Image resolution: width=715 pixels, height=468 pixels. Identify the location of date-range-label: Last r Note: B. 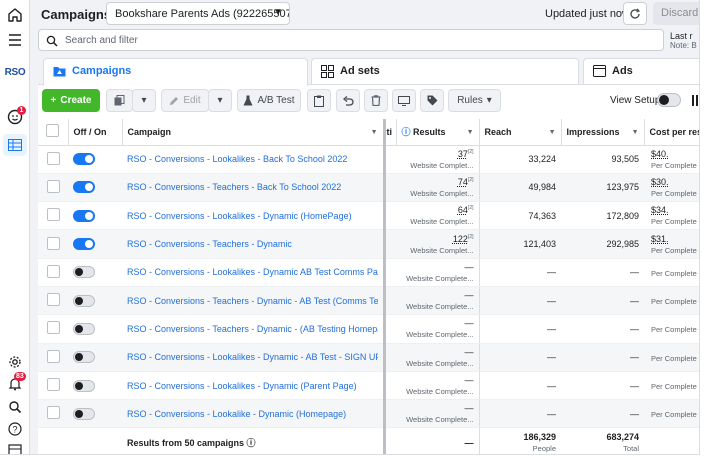
(683, 41).